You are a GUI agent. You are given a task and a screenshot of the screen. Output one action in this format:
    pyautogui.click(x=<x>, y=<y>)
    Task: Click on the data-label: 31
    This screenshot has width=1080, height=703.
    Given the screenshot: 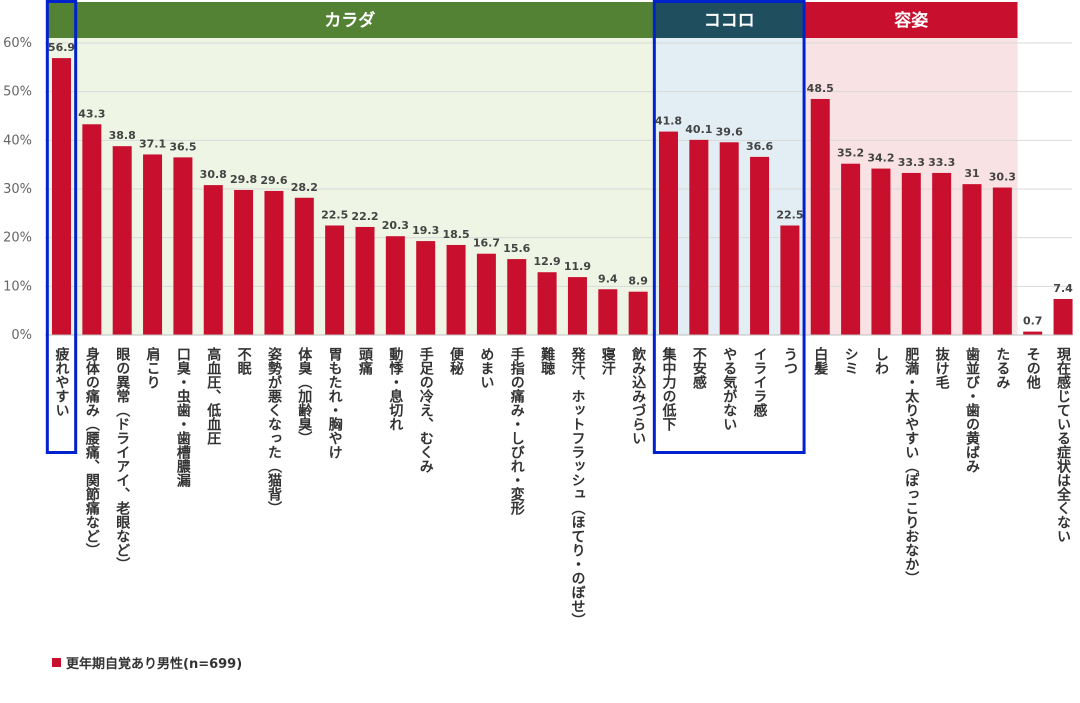 What is the action you would take?
    pyautogui.click(x=971, y=173)
    